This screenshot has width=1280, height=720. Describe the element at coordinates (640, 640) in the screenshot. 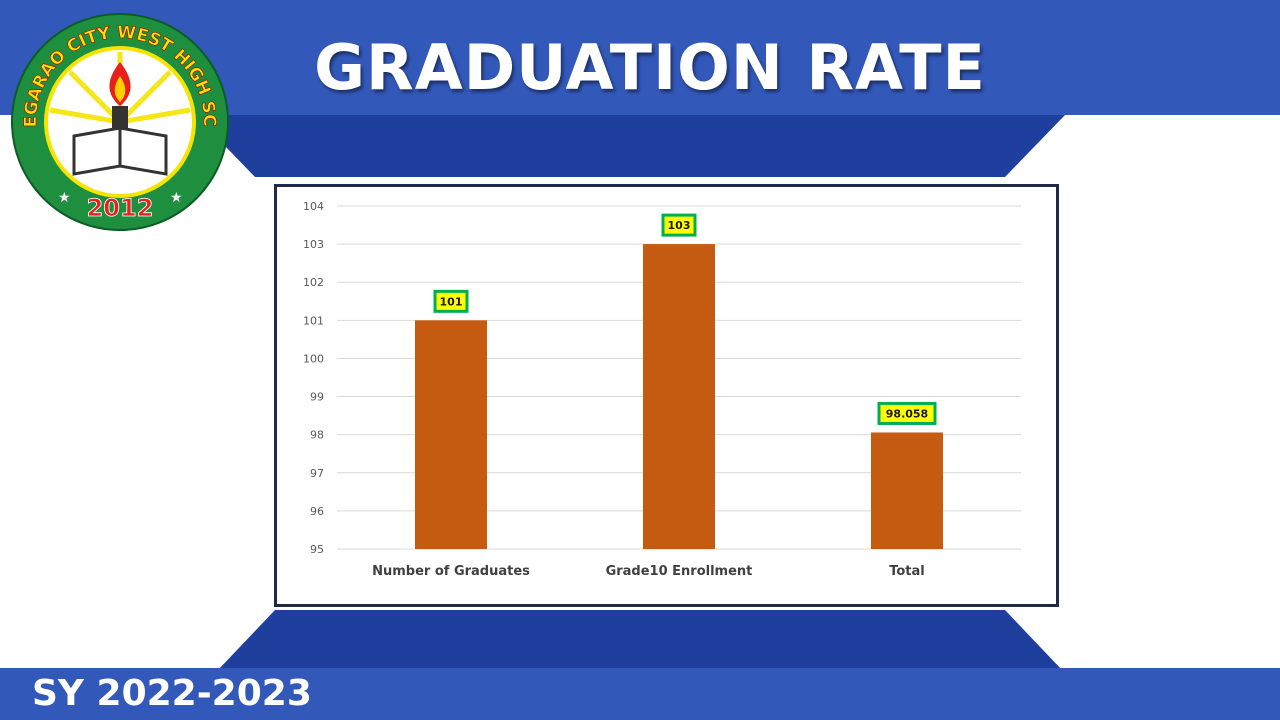

I see `footer-trapezoid` at that location.